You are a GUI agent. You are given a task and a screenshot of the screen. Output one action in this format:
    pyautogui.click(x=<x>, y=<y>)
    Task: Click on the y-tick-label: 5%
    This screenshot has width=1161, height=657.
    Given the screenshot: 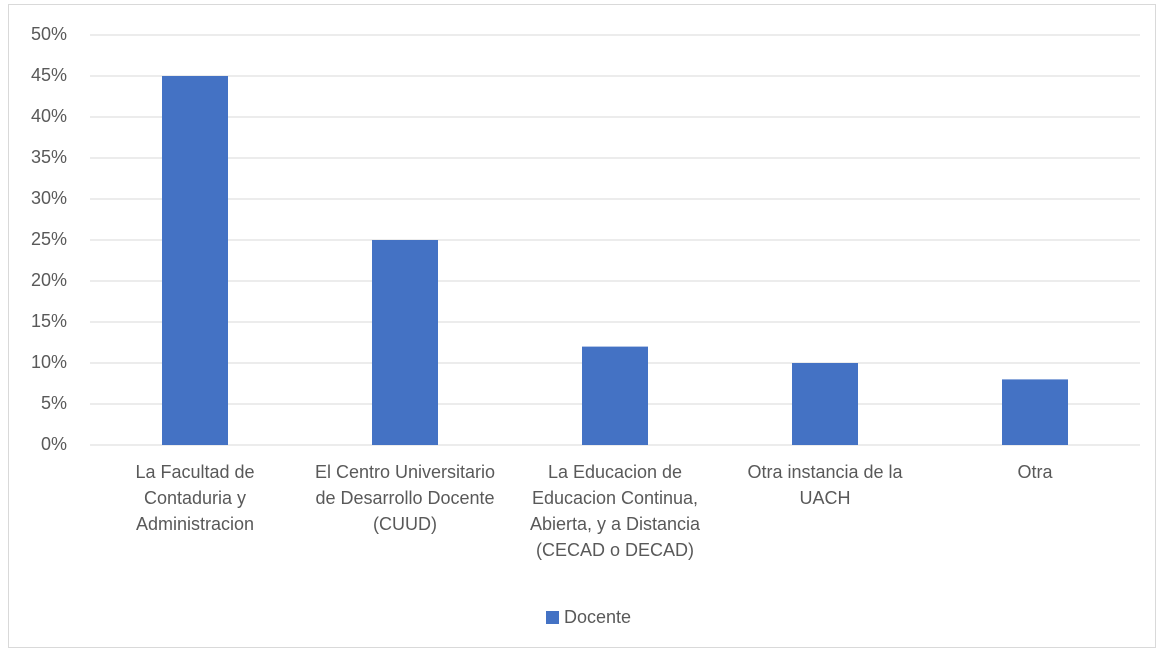 What is the action you would take?
    pyautogui.click(x=54, y=403)
    